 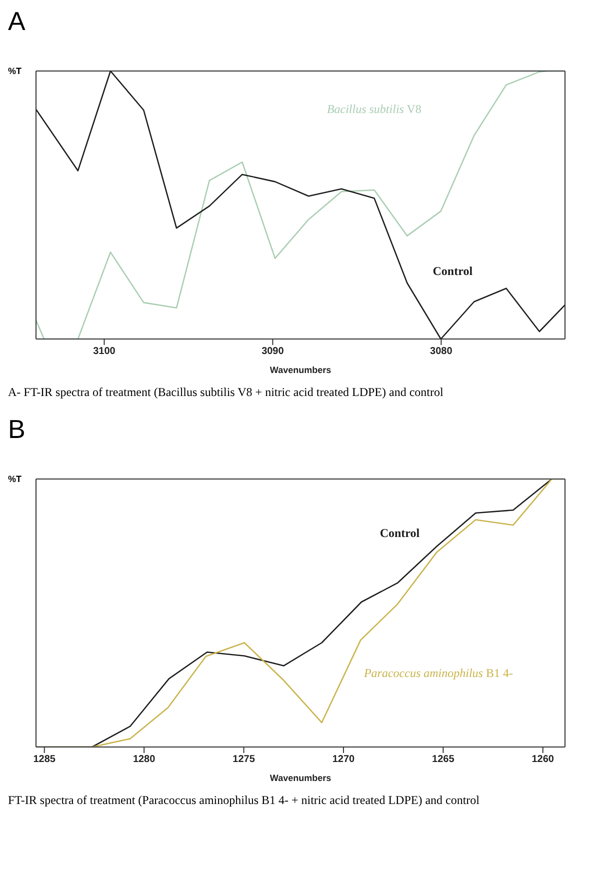 I want to click on x-tick-label: 3100, so click(x=104, y=352).